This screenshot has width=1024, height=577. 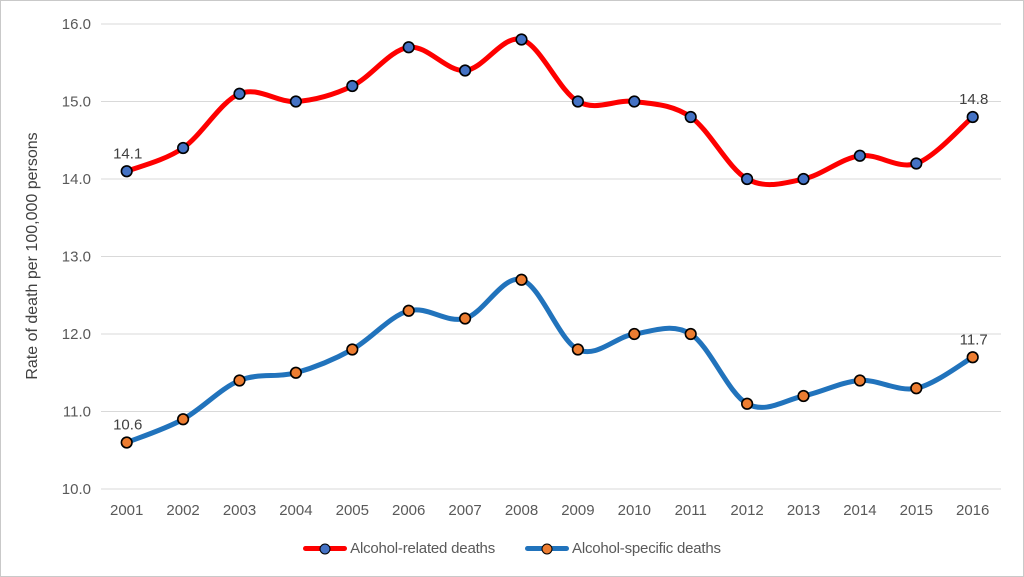 What do you see at coordinates (521, 510) in the screenshot?
I see `x-tick-label: 2008` at bounding box center [521, 510].